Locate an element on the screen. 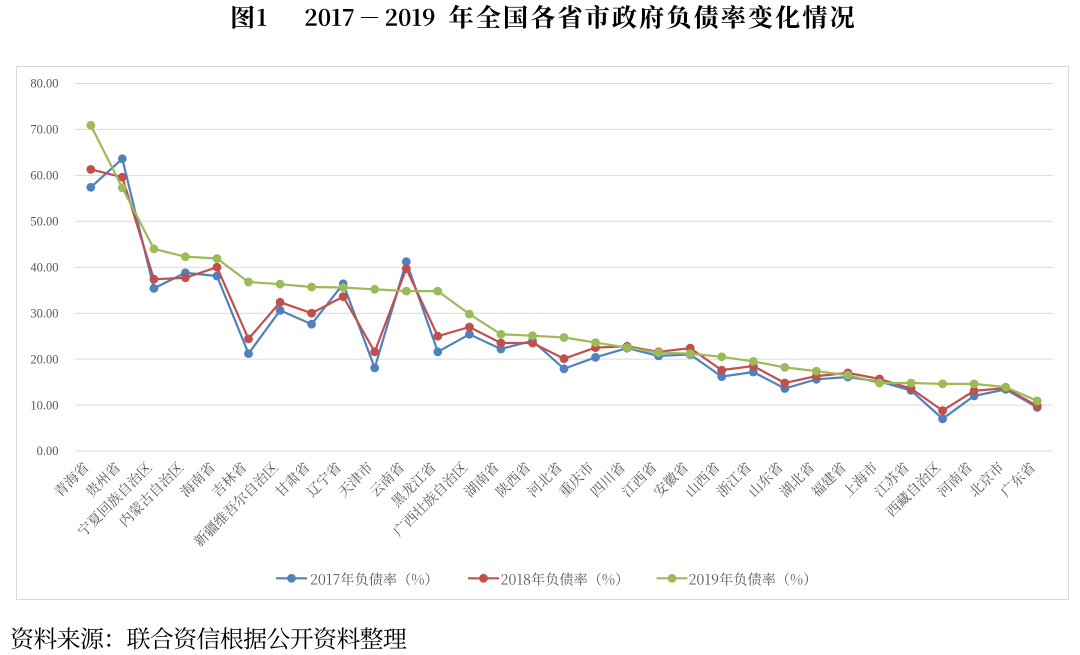 Image resolution: width=1080 pixels, height=655 pixels. svg-text: 60.00 is located at coordinates (44, 176).